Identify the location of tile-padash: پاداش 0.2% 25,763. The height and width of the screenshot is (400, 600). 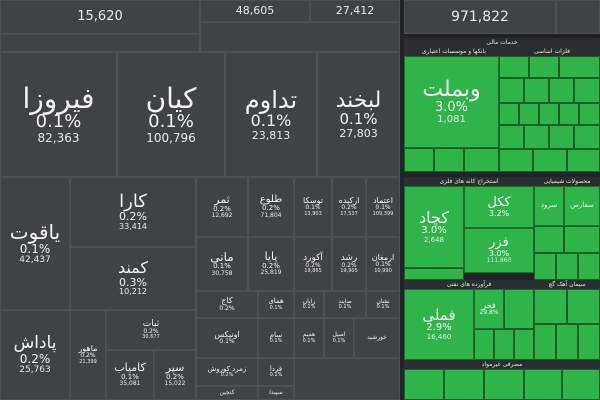
(35, 355).